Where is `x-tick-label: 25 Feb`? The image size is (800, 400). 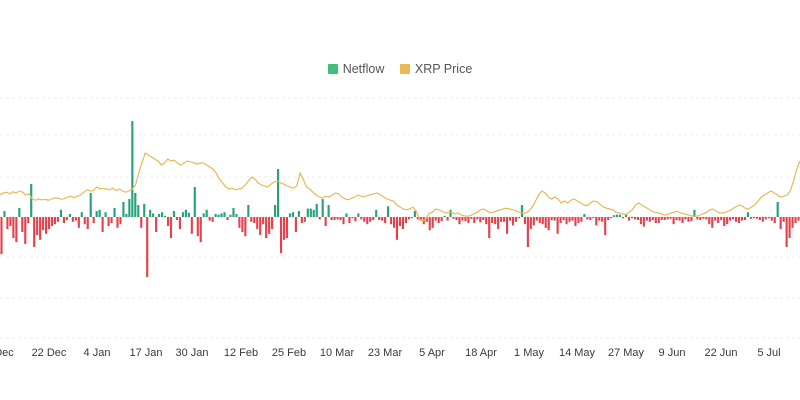 x-tick-label: 25 Feb is located at coordinates (289, 353).